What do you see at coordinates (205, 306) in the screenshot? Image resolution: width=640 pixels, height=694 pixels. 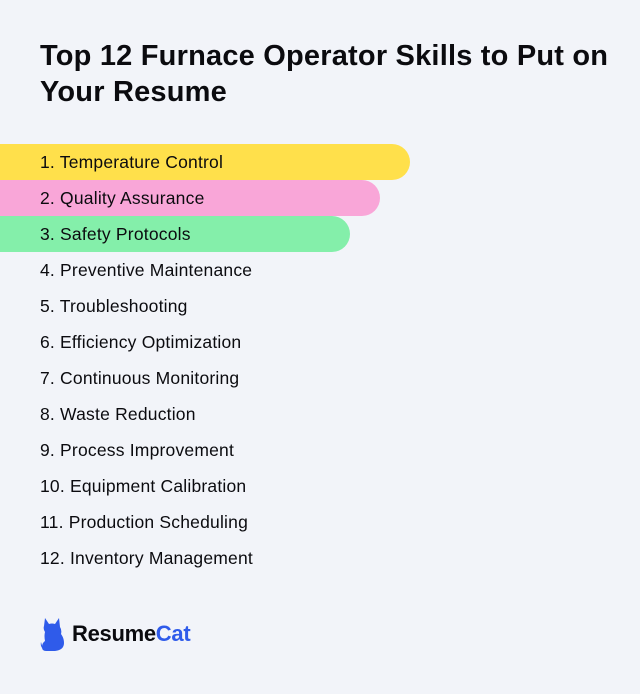 I see `skill-item: 5. Troubleshooting` at bounding box center [205, 306].